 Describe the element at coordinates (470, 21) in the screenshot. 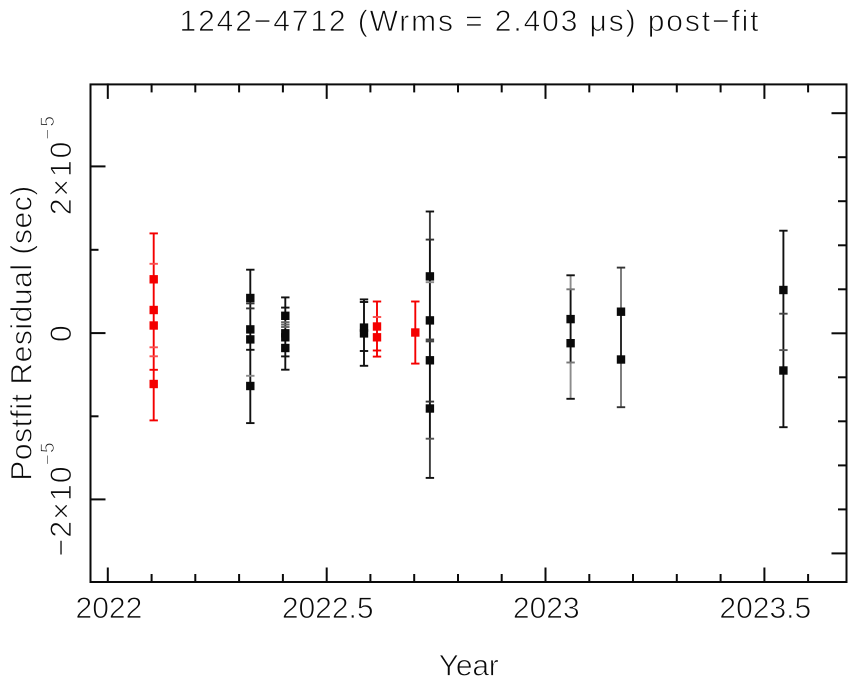

I see `svg-text:1242−4712 (Wrms = 2.403 μs) po: 1242−4712 (Wrms = 2.403 μs) post−fit` at that location.